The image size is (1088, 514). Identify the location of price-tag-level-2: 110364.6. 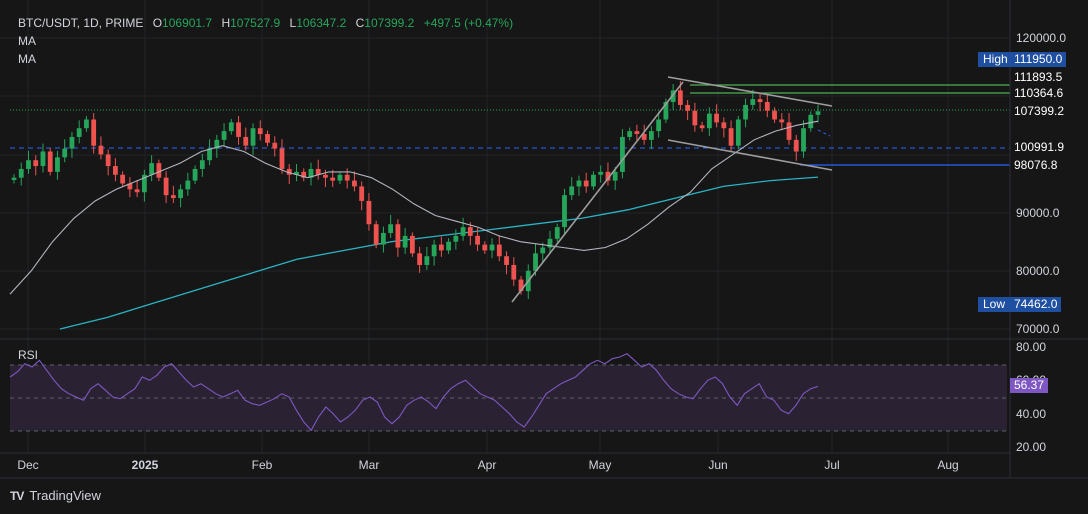
(1039, 93).